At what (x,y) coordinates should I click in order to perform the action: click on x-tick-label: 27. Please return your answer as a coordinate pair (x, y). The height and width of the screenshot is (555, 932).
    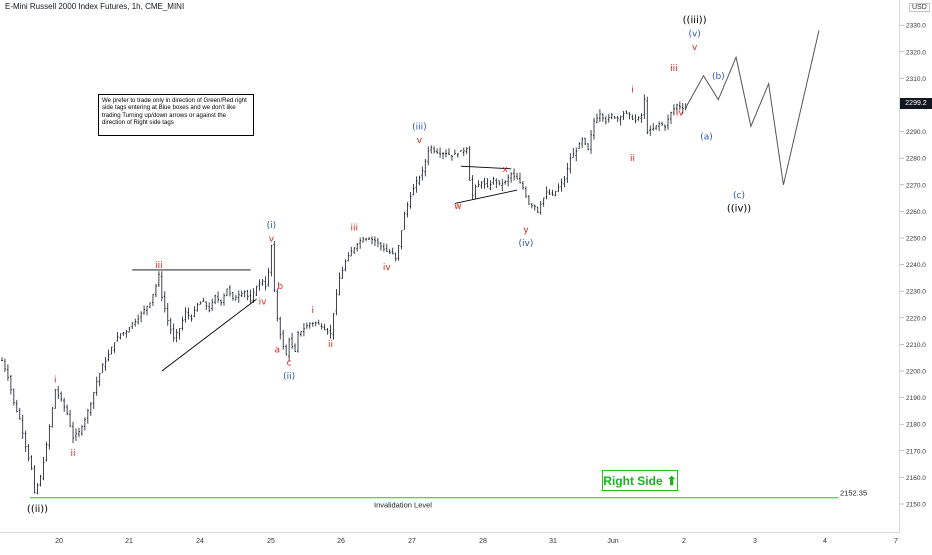
    Looking at the image, I should click on (412, 541).